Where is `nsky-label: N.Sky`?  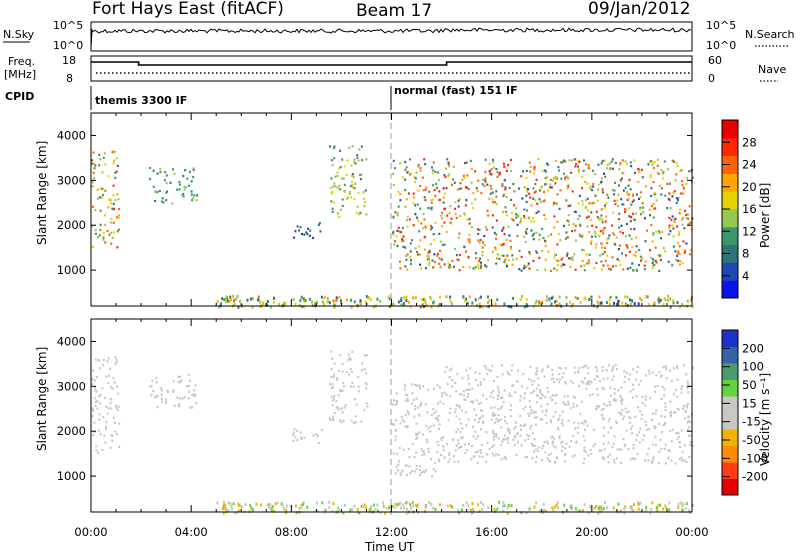
nsky-label: N.Sky is located at coordinates (19, 34).